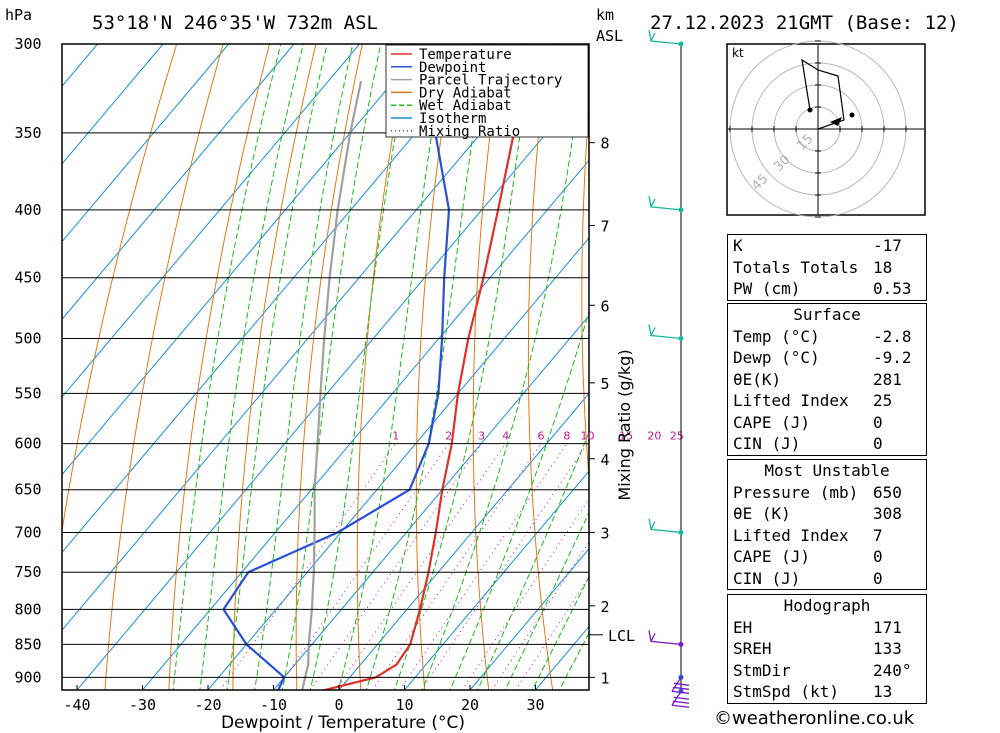 Image resolution: width=1000 pixels, height=733 pixels. Describe the element at coordinates (827, 628) in the screenshot. I see `hodo-row: EH 171` at that location.